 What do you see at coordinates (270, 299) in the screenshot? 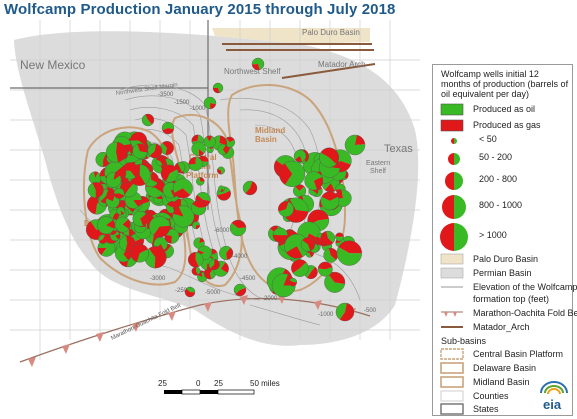
I see `contour-label: -2000` at bounding box center [270, 299].